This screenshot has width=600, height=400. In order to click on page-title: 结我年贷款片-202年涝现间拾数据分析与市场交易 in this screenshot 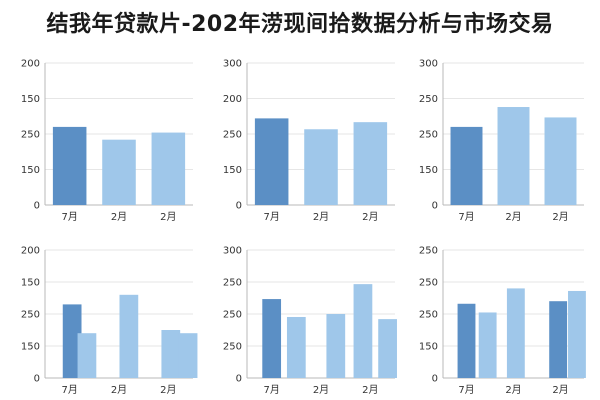, I will do `click(300, 24)`.